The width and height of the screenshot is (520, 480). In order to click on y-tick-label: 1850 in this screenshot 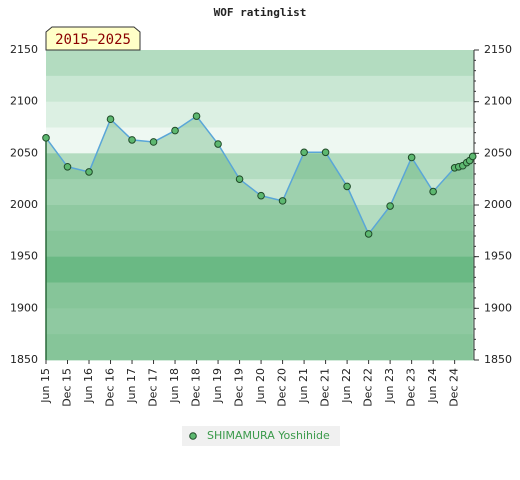, I will do `click(24, 359)`.